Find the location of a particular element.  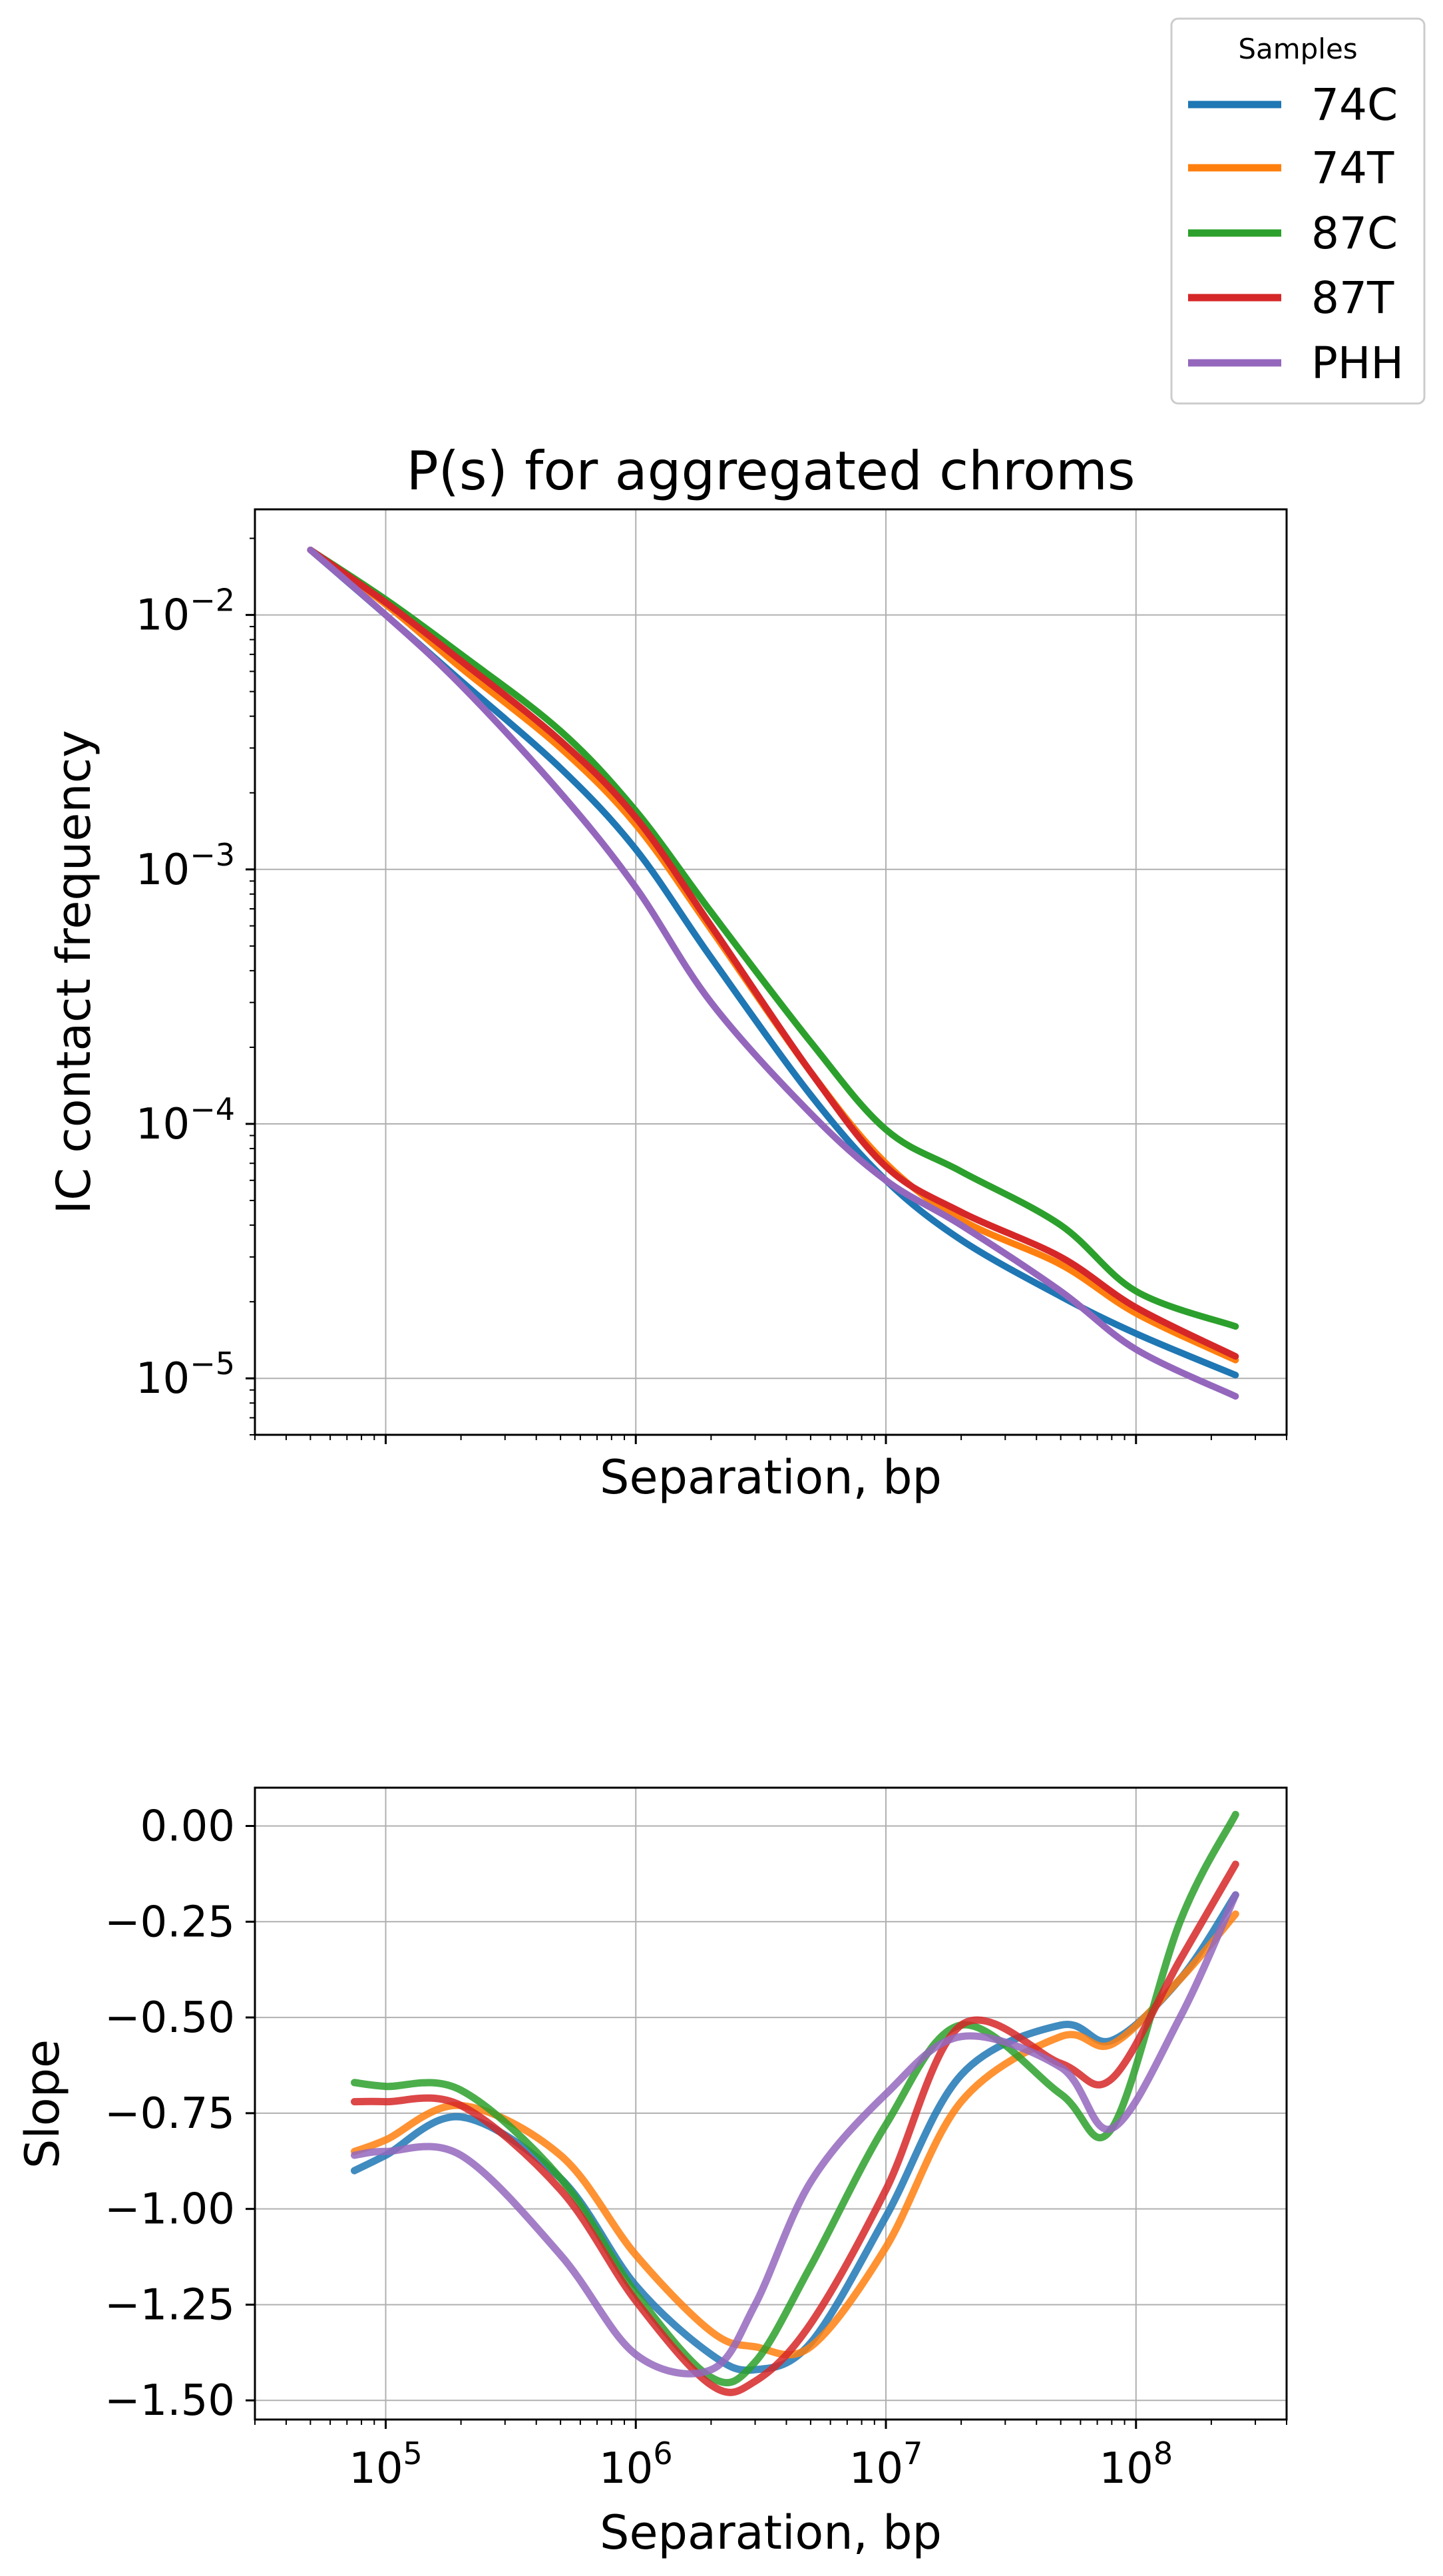

bottom-x-axis-label: Separation, bp is located at coordinates (771, 2533).